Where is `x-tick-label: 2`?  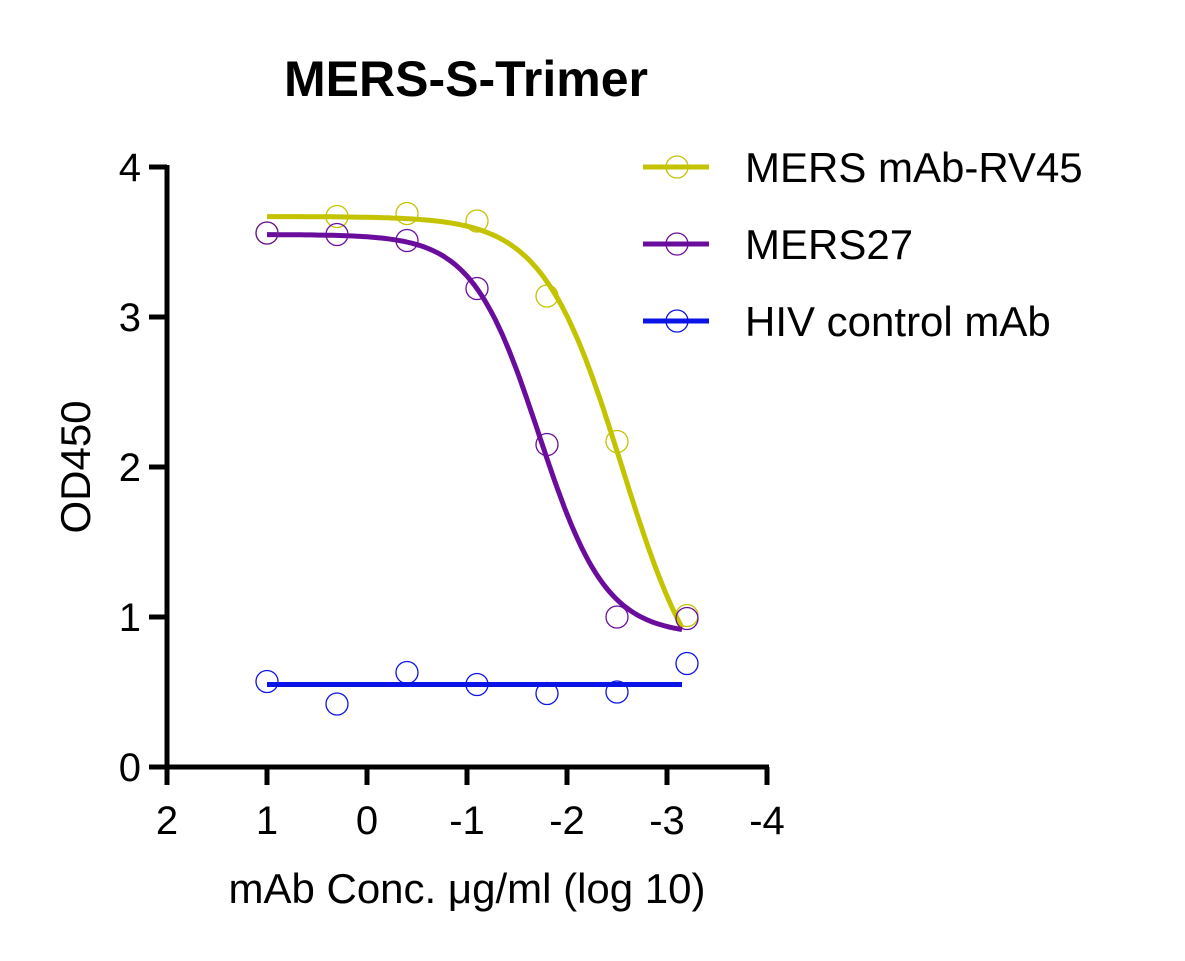 x-tick-label: 2 is located at coordinates (167, 821).